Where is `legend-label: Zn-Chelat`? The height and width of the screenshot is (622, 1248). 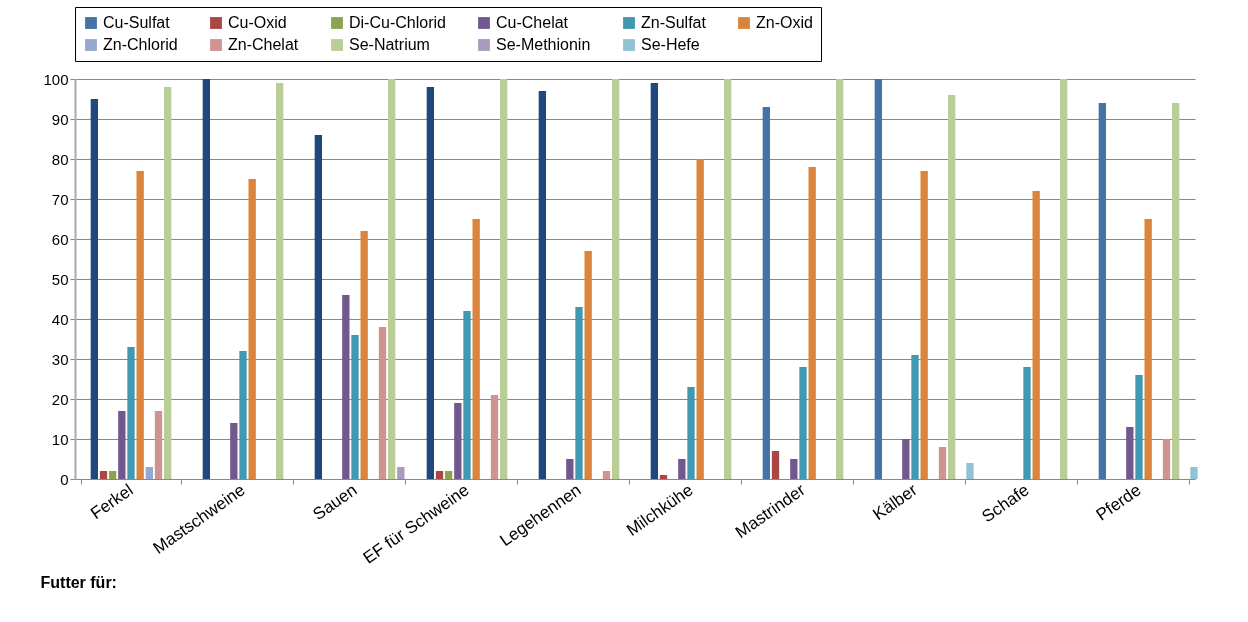 legend-label: Zn-Chelat is located at coordinates (263, 44).